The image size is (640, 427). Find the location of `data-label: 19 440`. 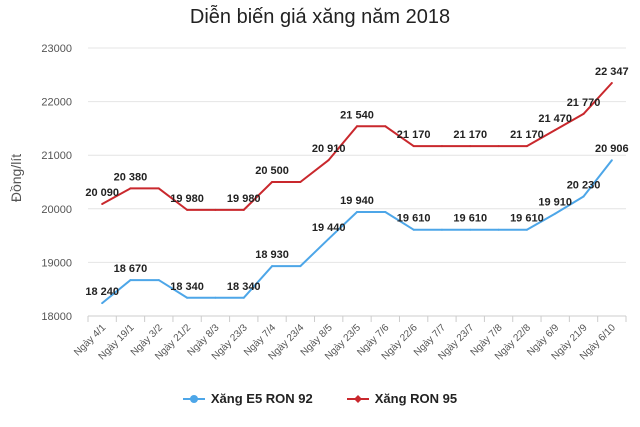

data-label: 19 440 is located at coordinates (329, 228).